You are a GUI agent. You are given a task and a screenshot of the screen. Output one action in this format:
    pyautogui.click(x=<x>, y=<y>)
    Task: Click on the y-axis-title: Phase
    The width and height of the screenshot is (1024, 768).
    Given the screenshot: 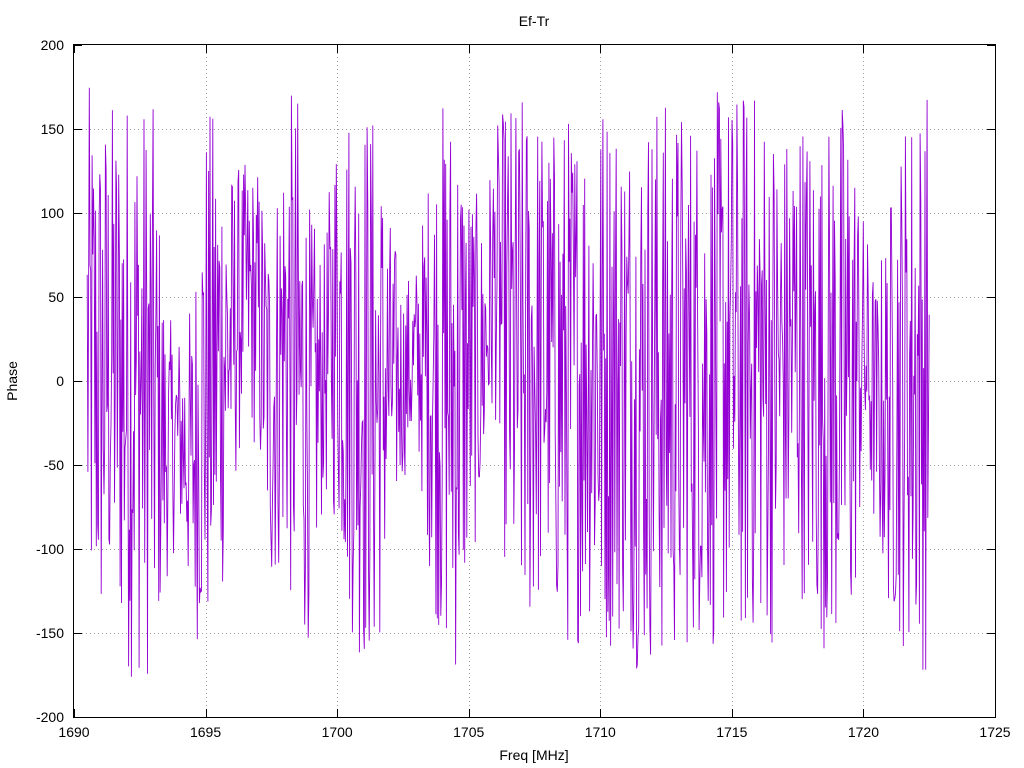 What is the action you would take?
    pyautogui.click(x=12, y=381)
    